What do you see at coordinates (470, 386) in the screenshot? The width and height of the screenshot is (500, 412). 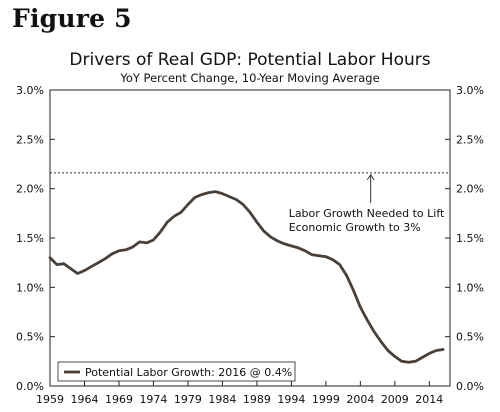 I see `y-tick-label-right: 0.0%` at bounding box center [470, 386].